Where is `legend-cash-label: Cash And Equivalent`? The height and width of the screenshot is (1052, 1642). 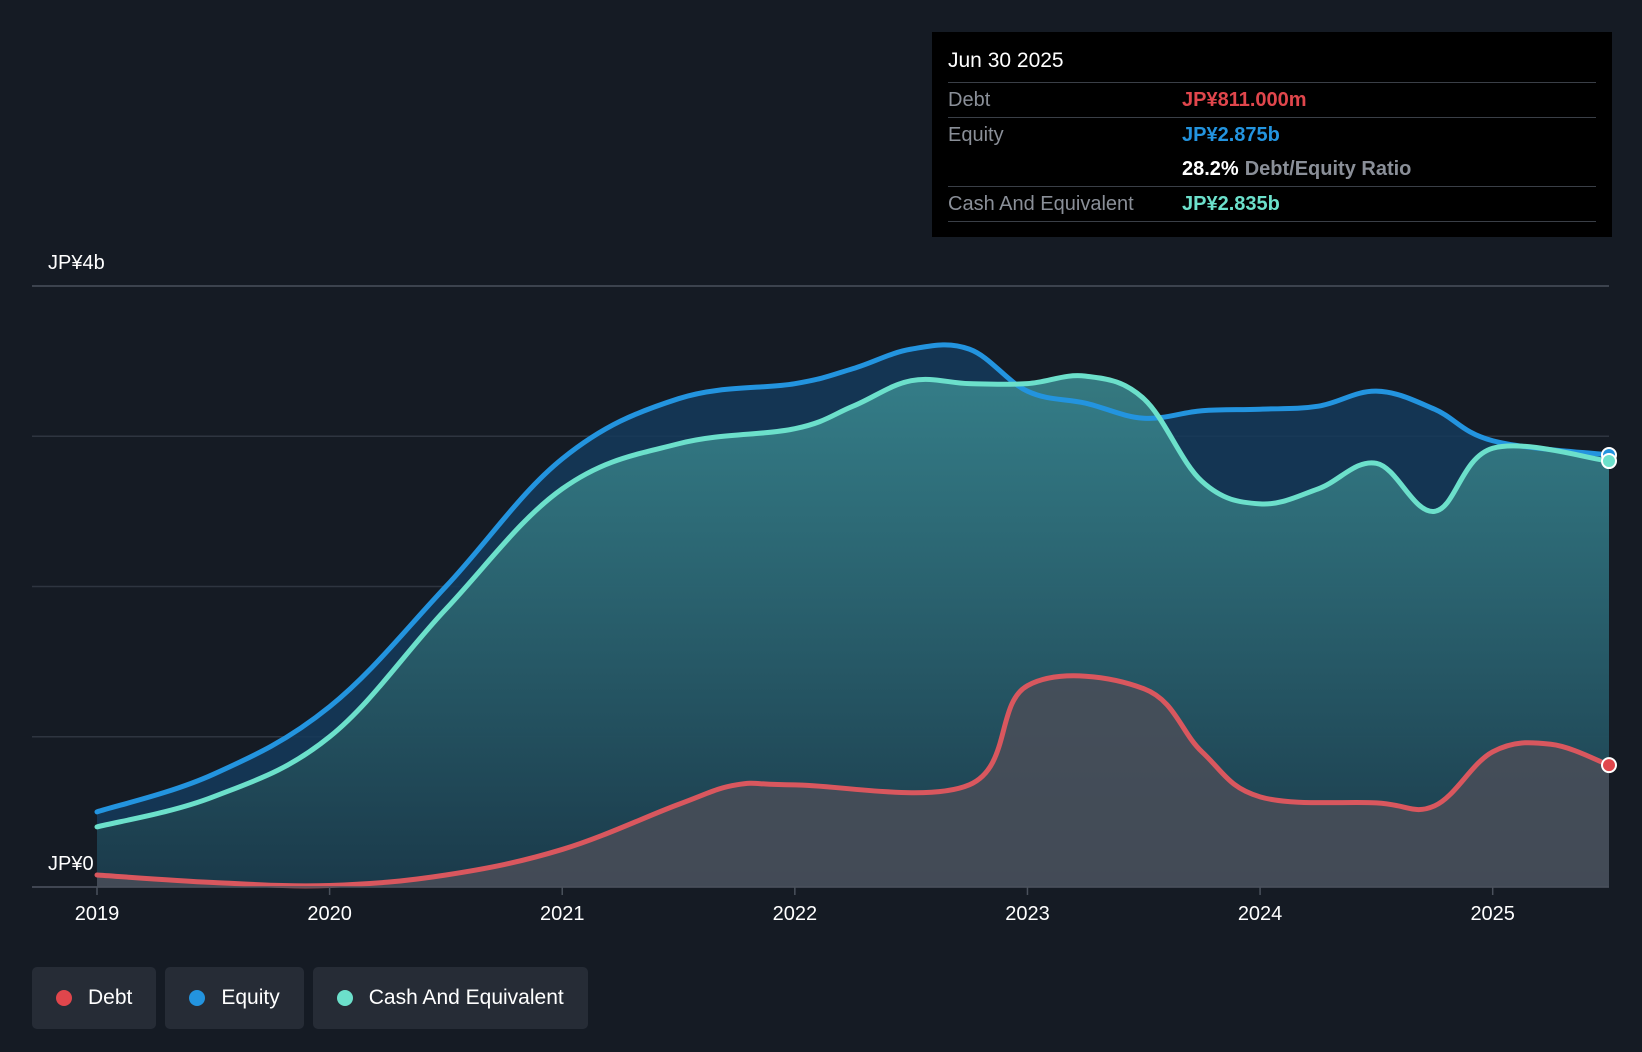
legend-cash-label: Cash And Equivalent is located at coordinates (466, 997).